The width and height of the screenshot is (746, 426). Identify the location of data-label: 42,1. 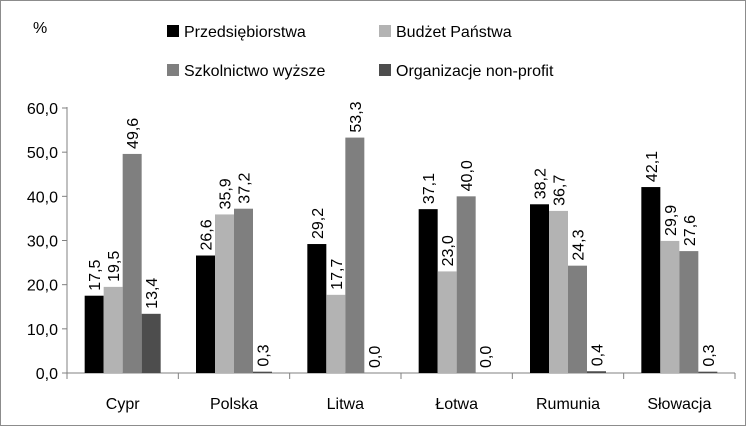
(652, 166).